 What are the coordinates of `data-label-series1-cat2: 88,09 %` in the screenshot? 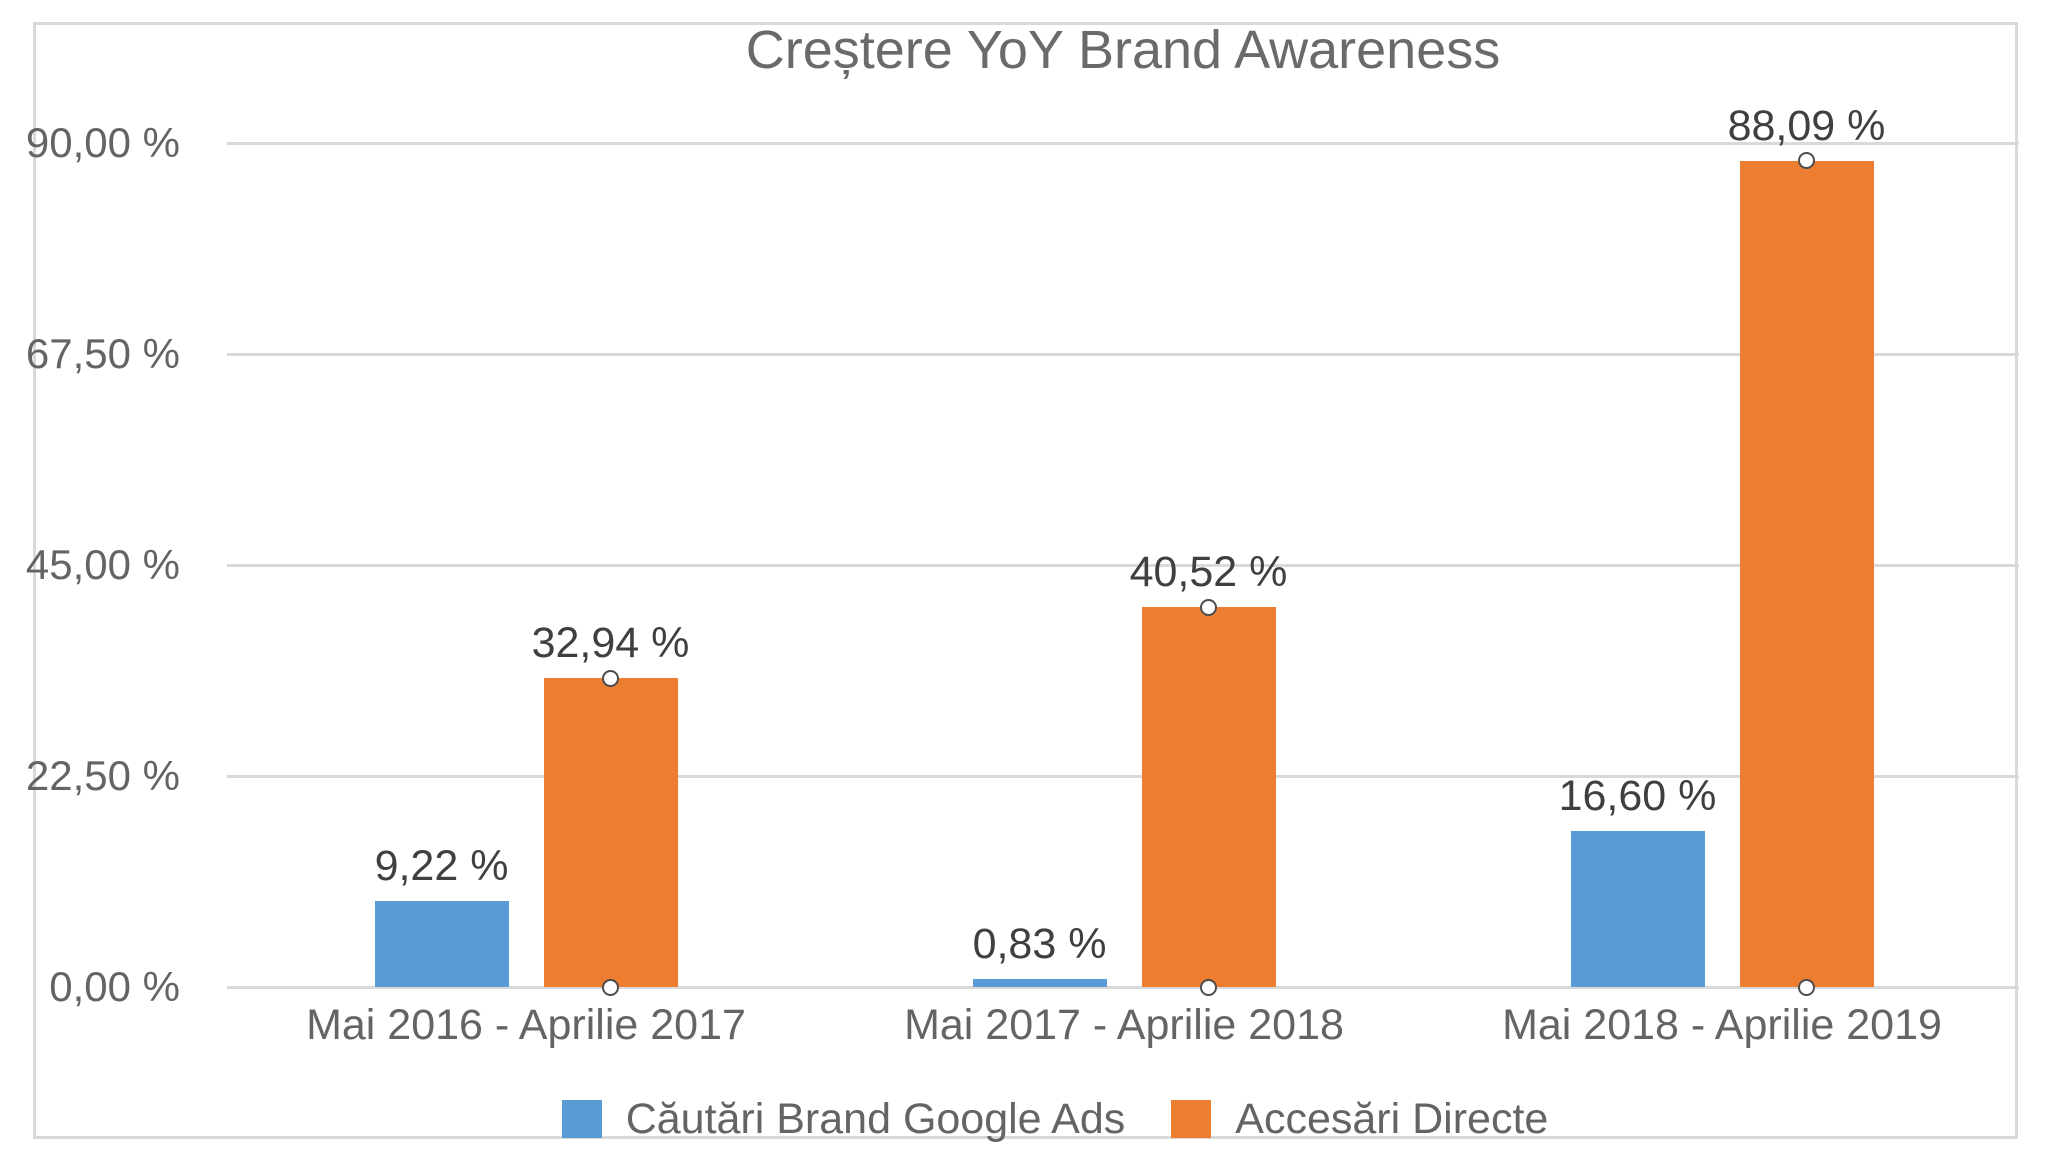 It's located at (1806, 125).